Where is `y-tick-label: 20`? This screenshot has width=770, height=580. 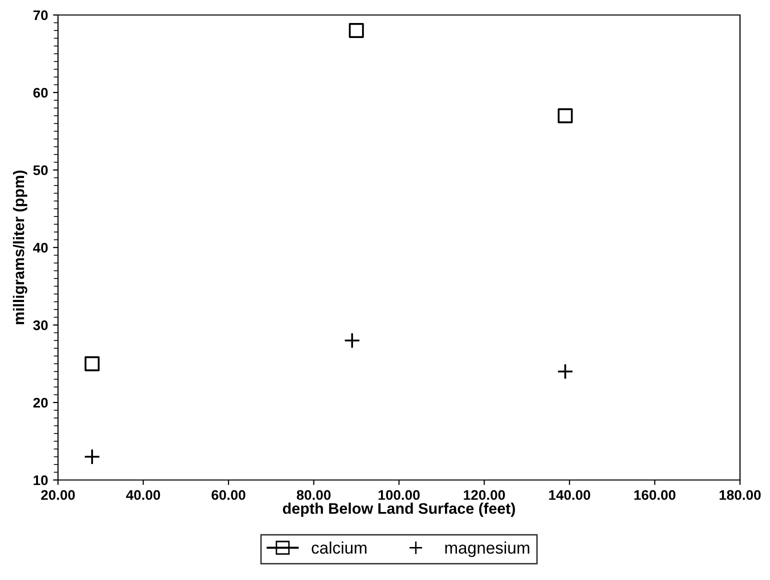
y-tick-label: 20 is located at coordinates (40, 403).